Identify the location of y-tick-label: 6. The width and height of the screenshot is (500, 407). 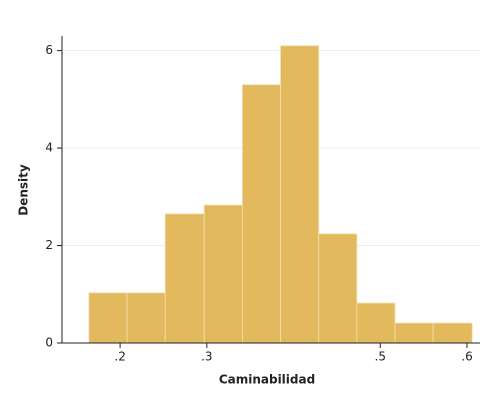
(49, 50).